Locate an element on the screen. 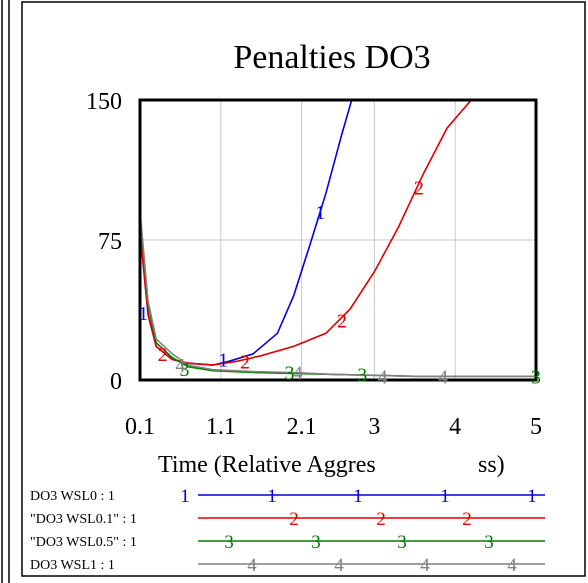 This screenshot has width=588, height=583. series-4-marker-3: 4 is located at coordinates (443, 377).